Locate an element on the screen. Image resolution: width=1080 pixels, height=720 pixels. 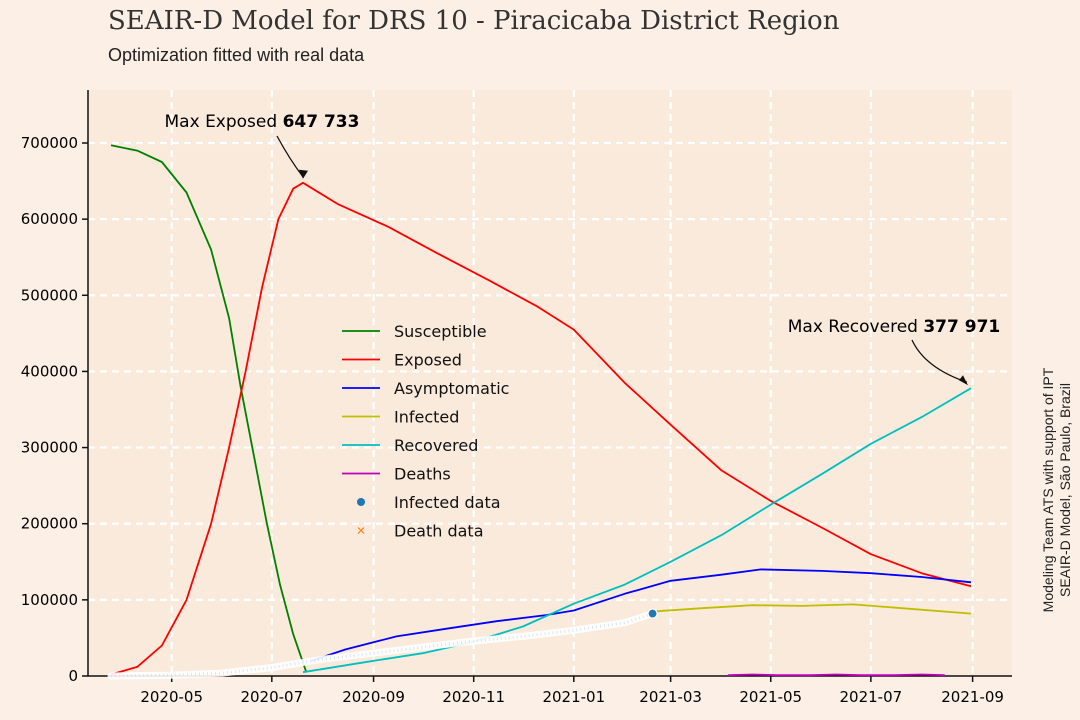
annotation-max-exposed: Max Exposed 647 733 is located at coordinates (262, 122).